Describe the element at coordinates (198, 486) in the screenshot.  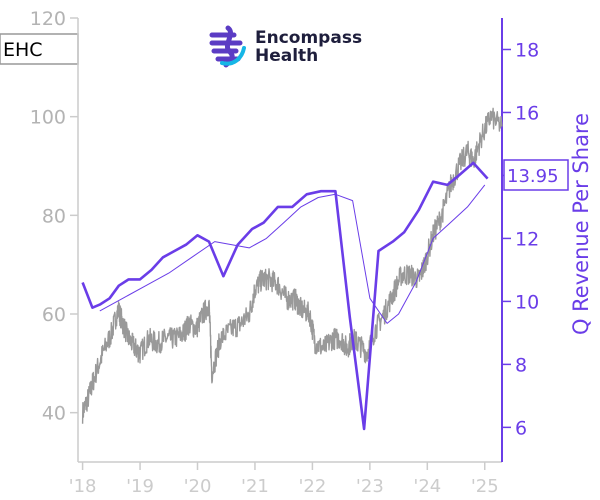
I see `x-tick-label: '20` at that location.